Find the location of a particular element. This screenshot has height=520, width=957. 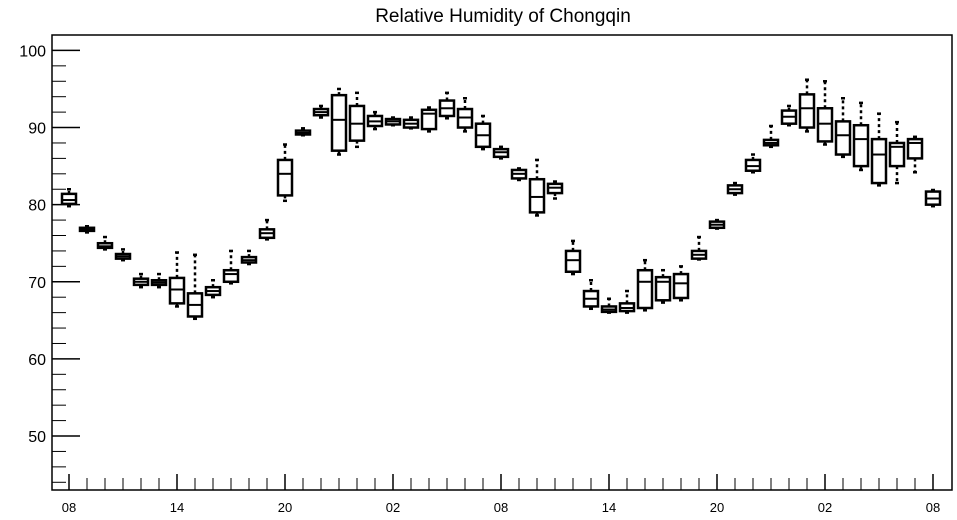

y-tick-label: 50 is located at coordinates (37, 437).